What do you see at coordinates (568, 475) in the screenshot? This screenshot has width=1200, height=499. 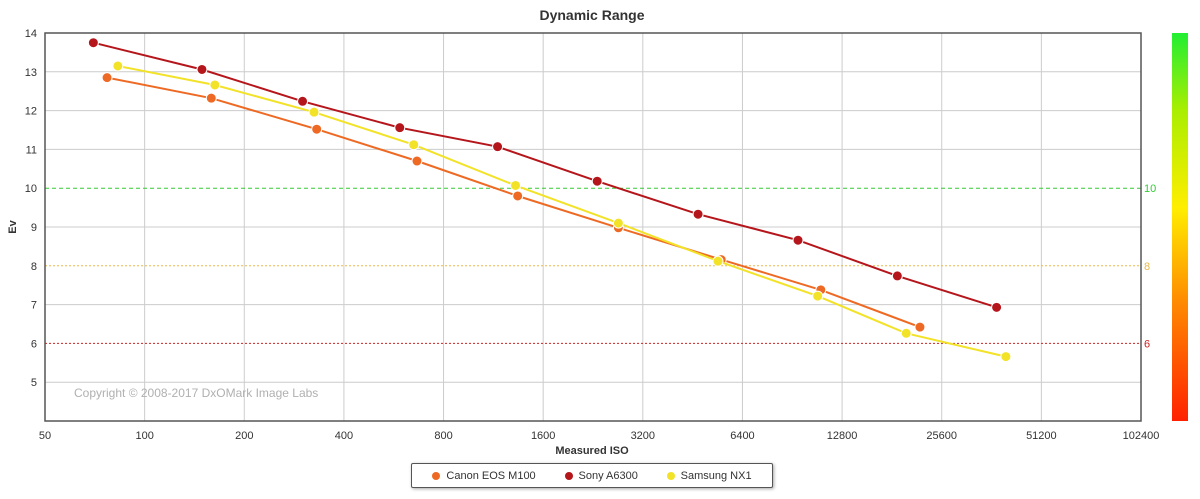 I see `legend-marker-sony` at bounding box center [568, 475].